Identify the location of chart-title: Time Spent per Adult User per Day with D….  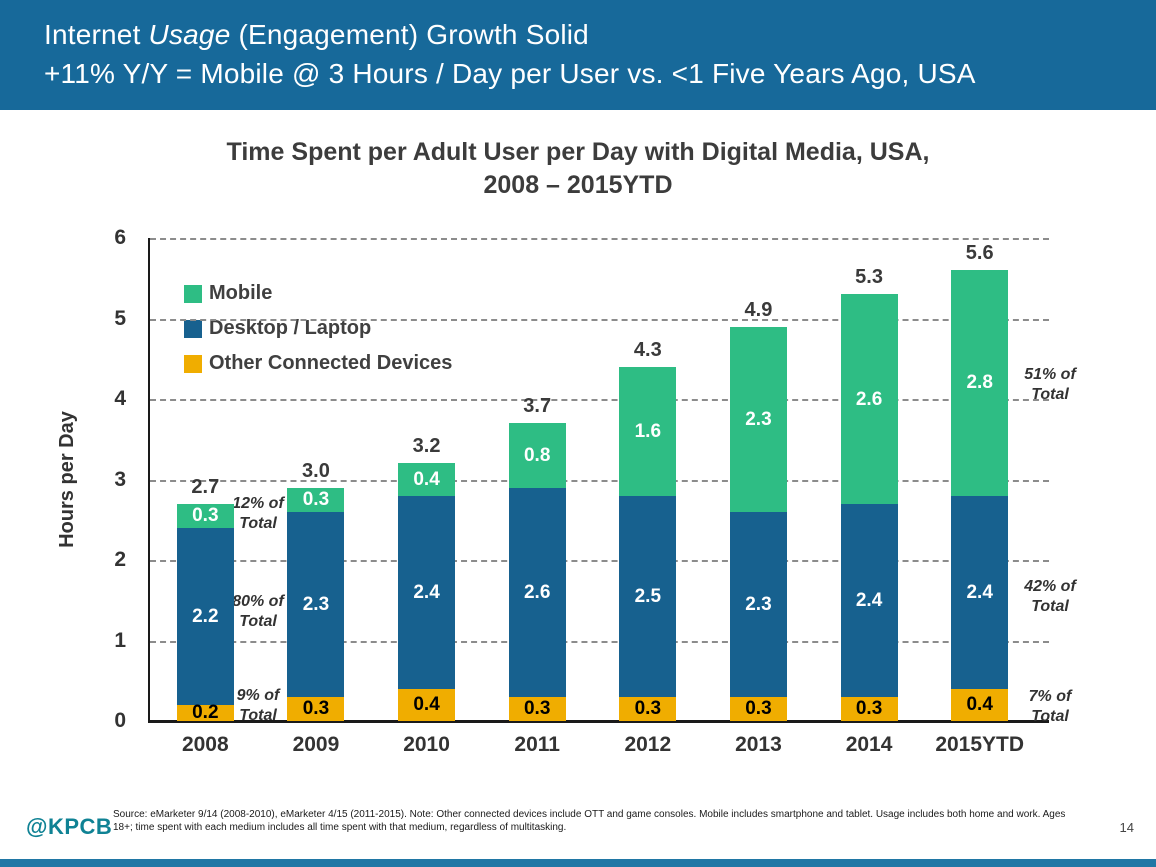
(578, 169).